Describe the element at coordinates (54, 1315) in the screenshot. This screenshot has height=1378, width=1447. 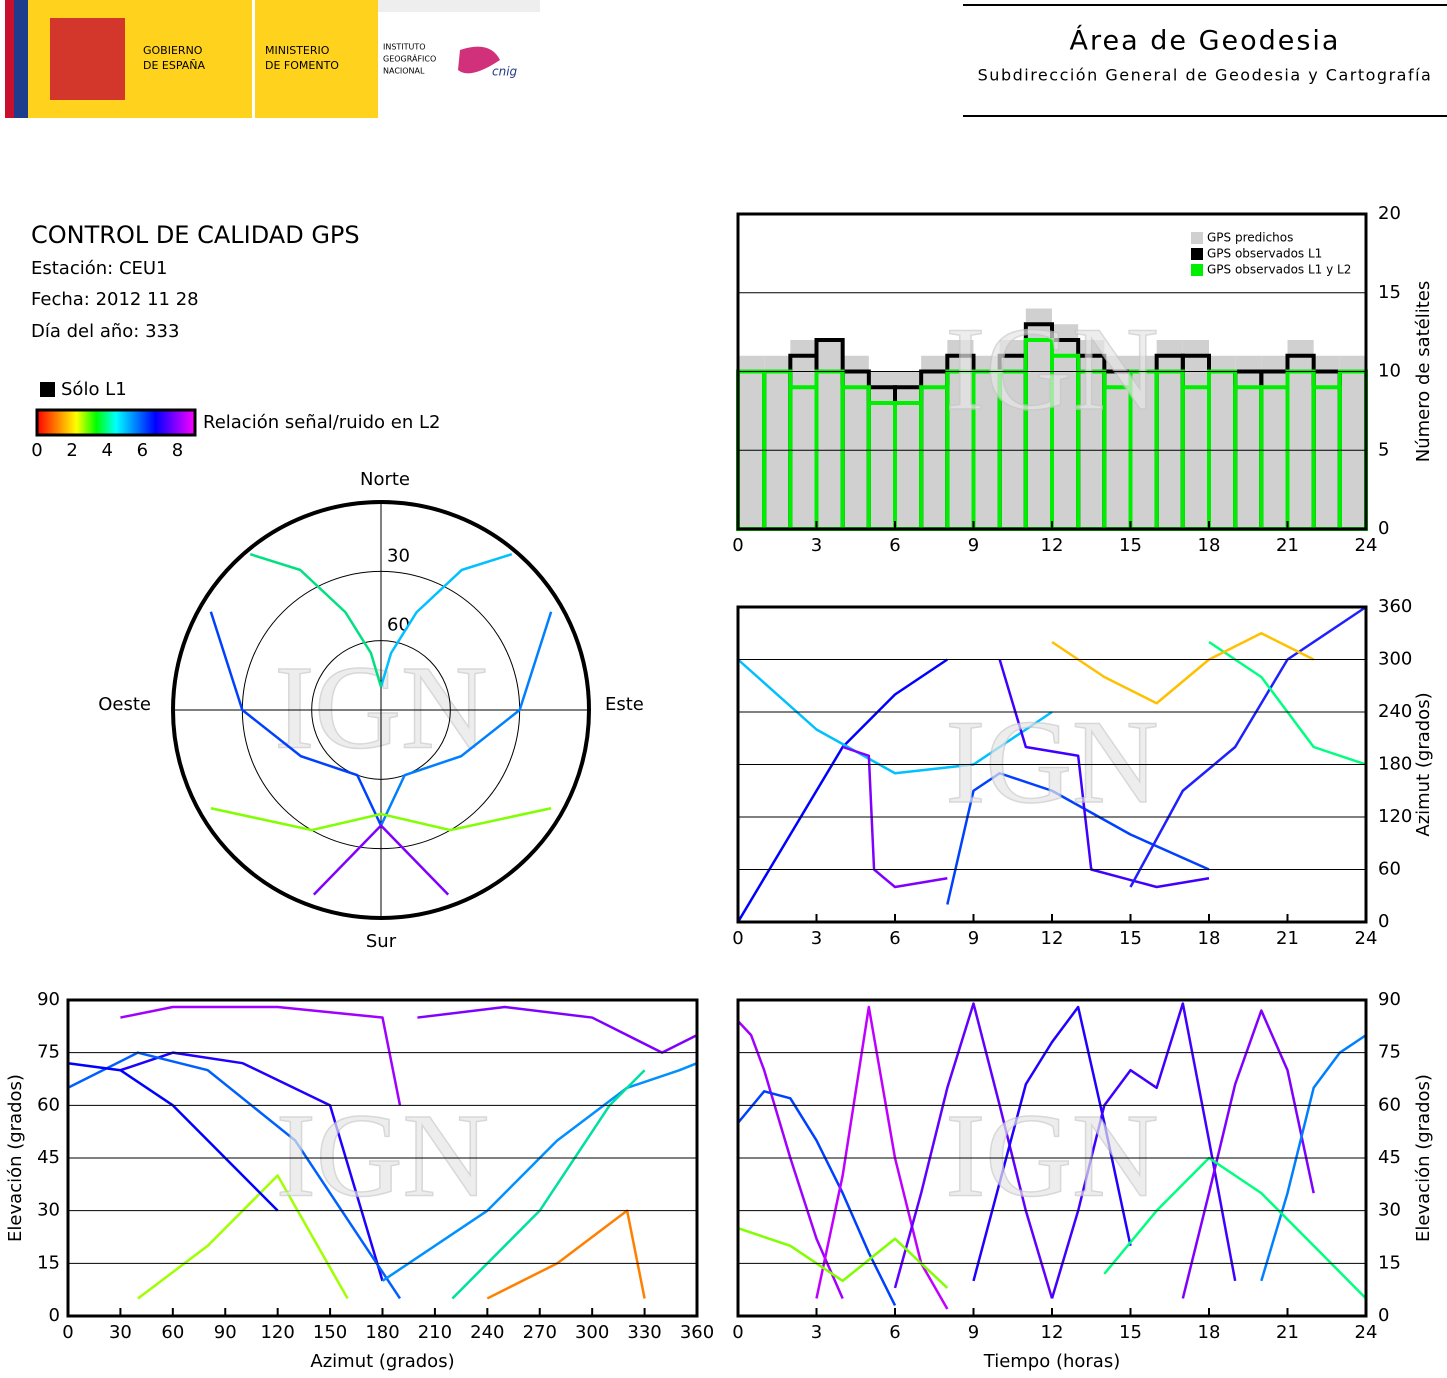
I see `y-tick-label: 0` at that location.